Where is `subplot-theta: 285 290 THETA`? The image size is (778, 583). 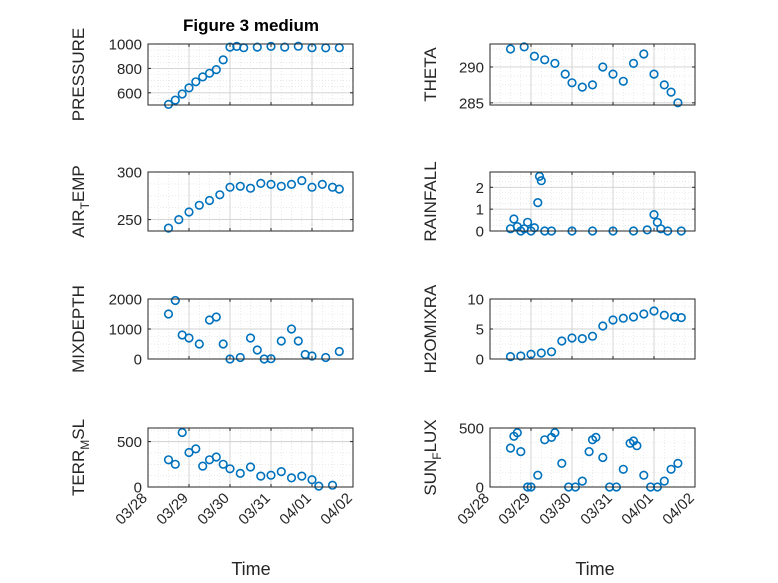
subplot-theta: 285 290 THETA is located at coordinates (558, 77).